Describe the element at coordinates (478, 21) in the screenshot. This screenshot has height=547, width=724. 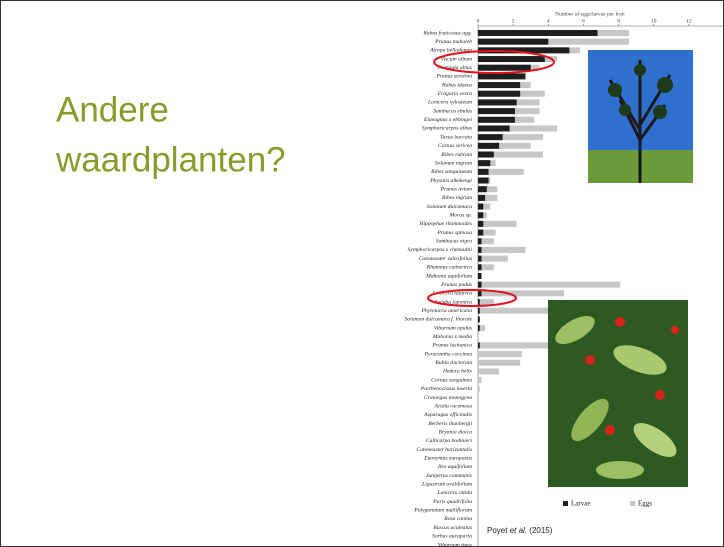
I see `x-tick-label: 0` at that location.